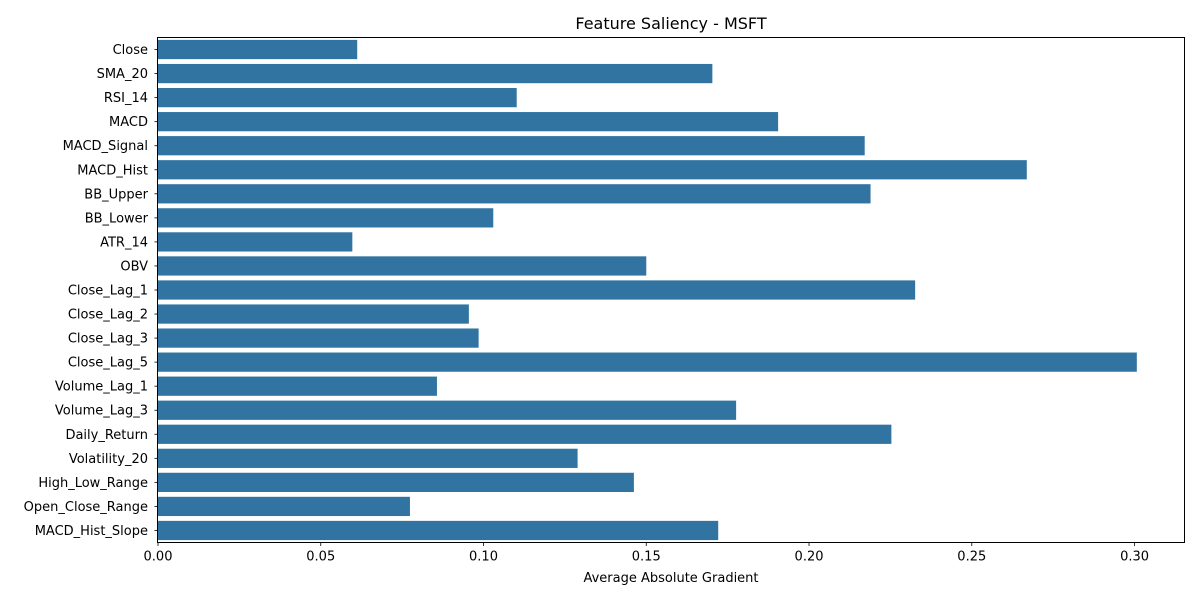  I want to click on bar-bb-lower, so click(326, 218).